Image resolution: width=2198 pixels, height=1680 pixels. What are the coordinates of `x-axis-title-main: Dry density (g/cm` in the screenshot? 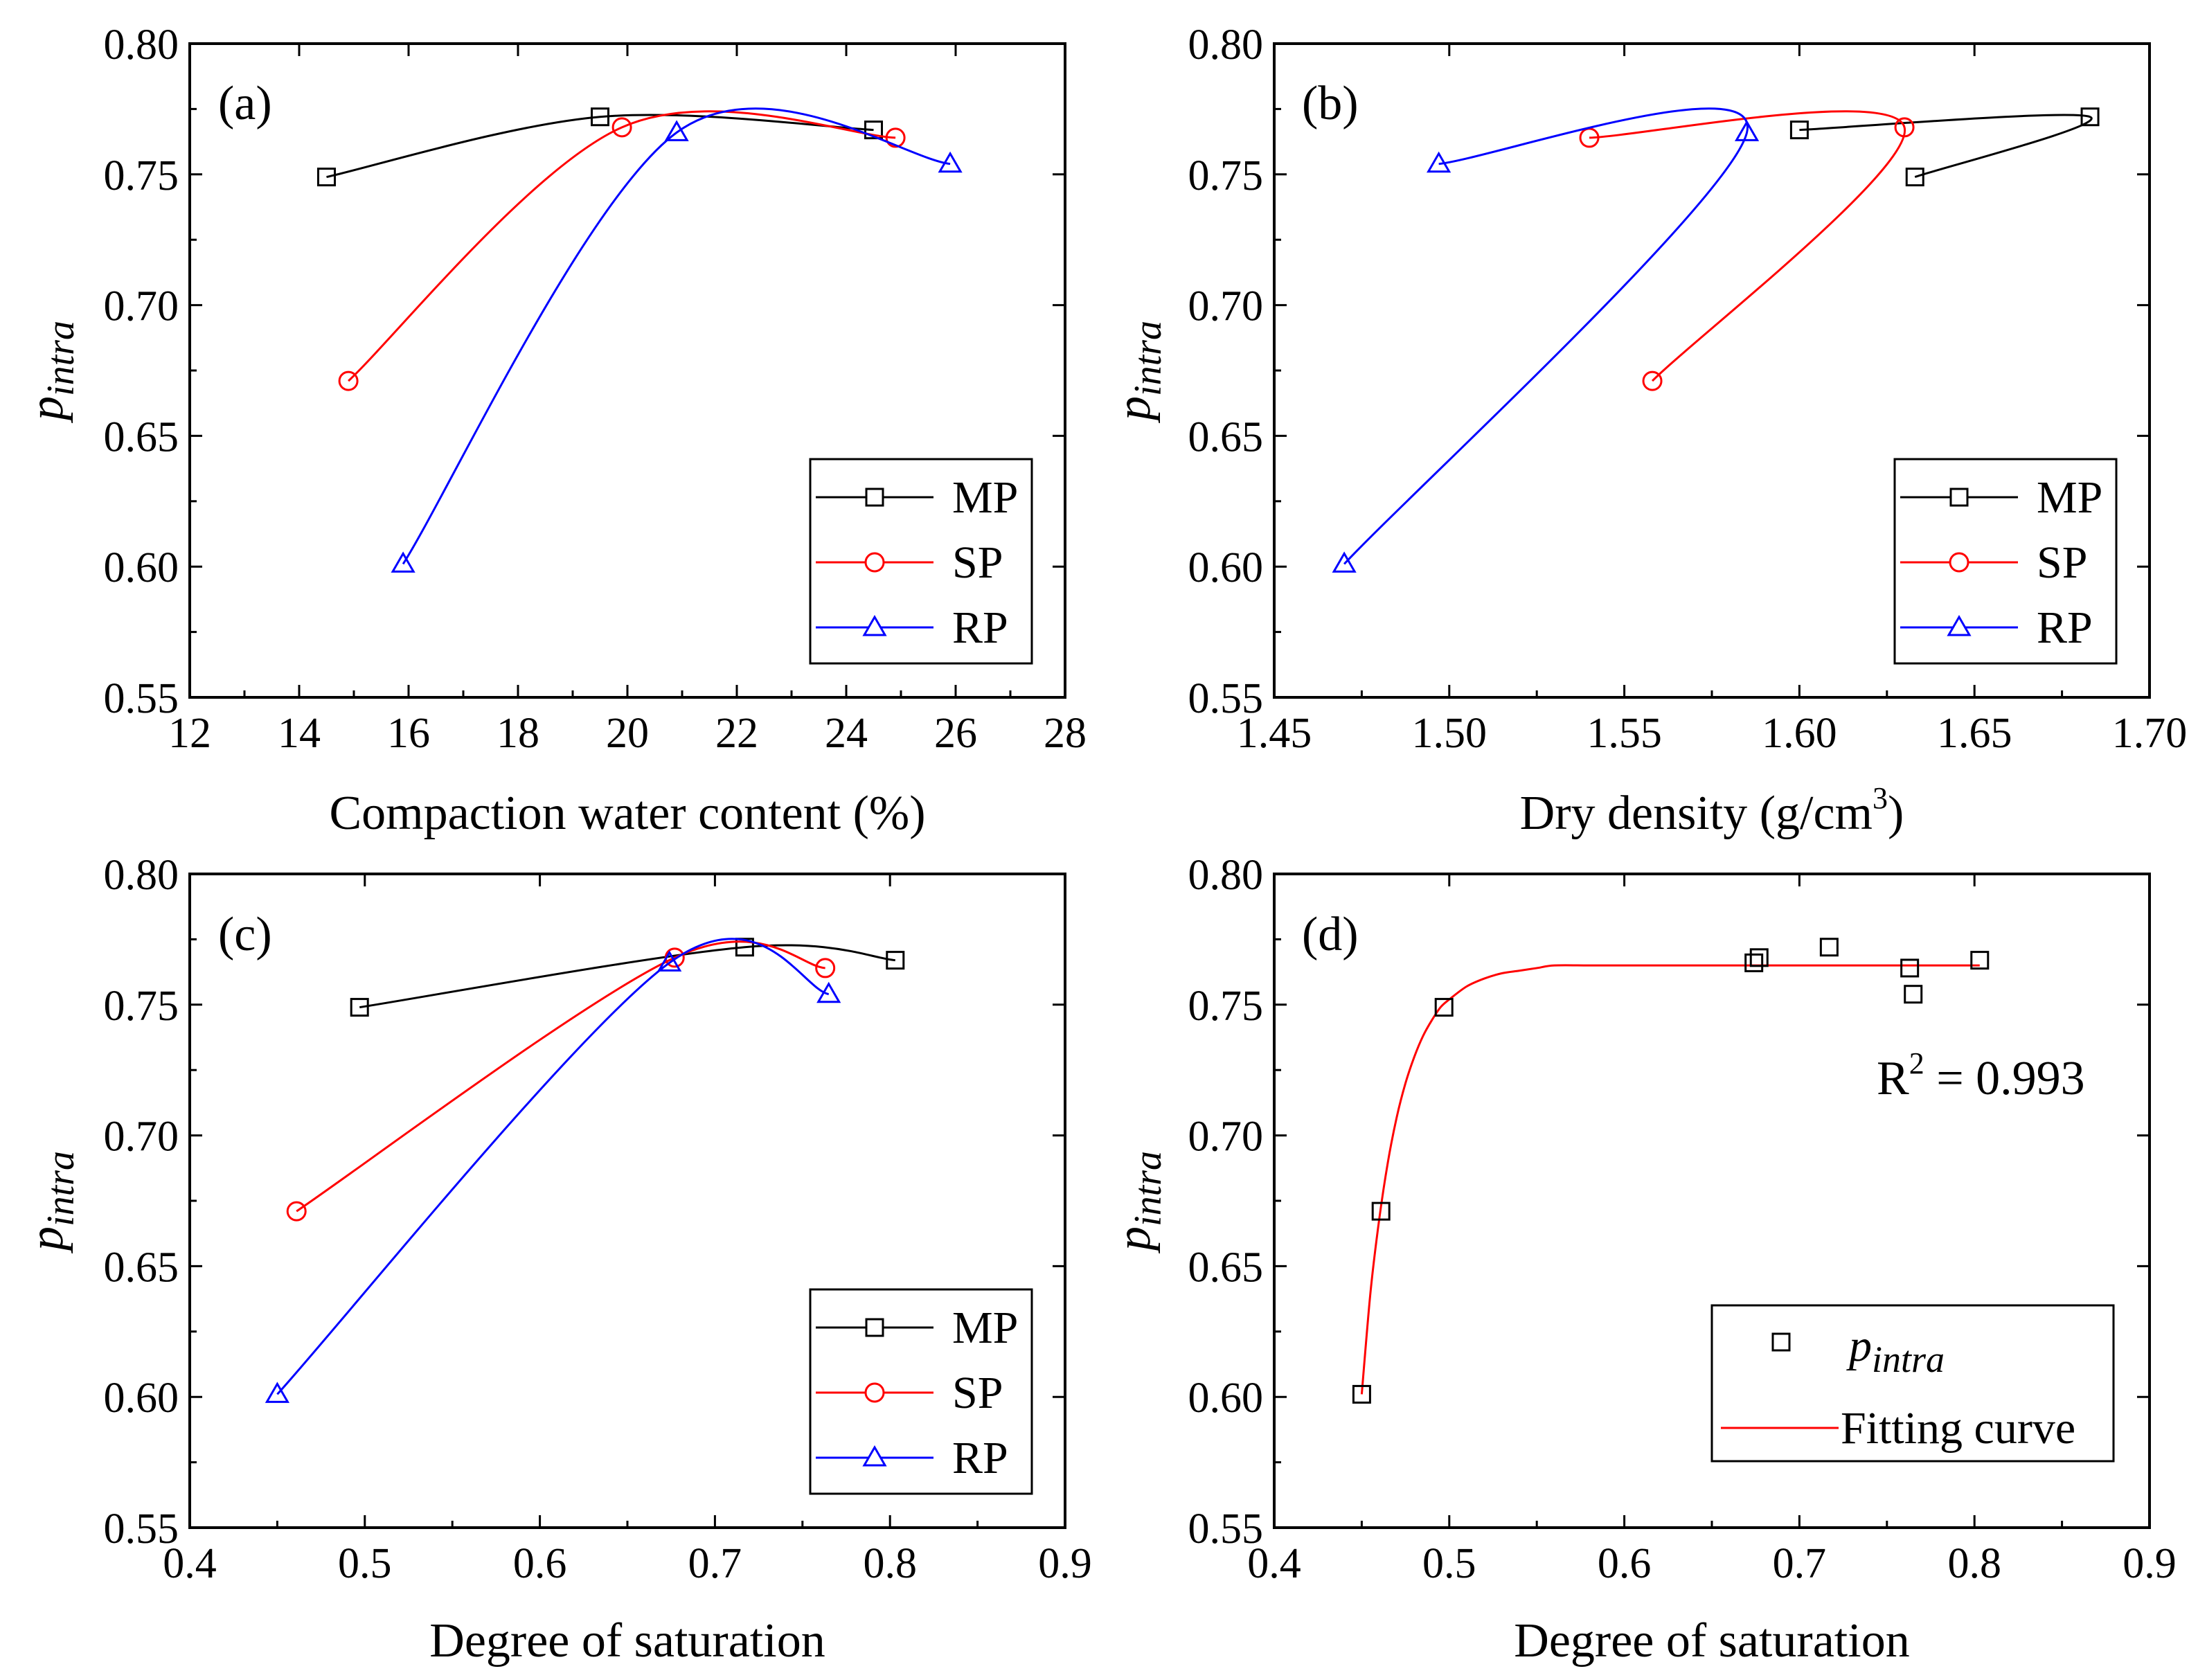 It's located at (1697, 813).